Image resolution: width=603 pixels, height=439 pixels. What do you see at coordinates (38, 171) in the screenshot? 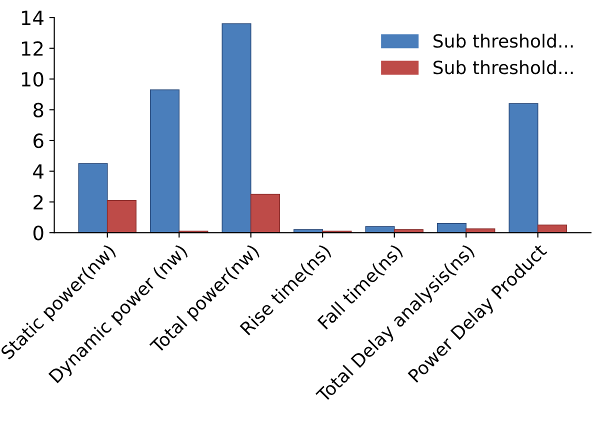
I see `y-tick-label: 4` at bounding box center [38, 171].